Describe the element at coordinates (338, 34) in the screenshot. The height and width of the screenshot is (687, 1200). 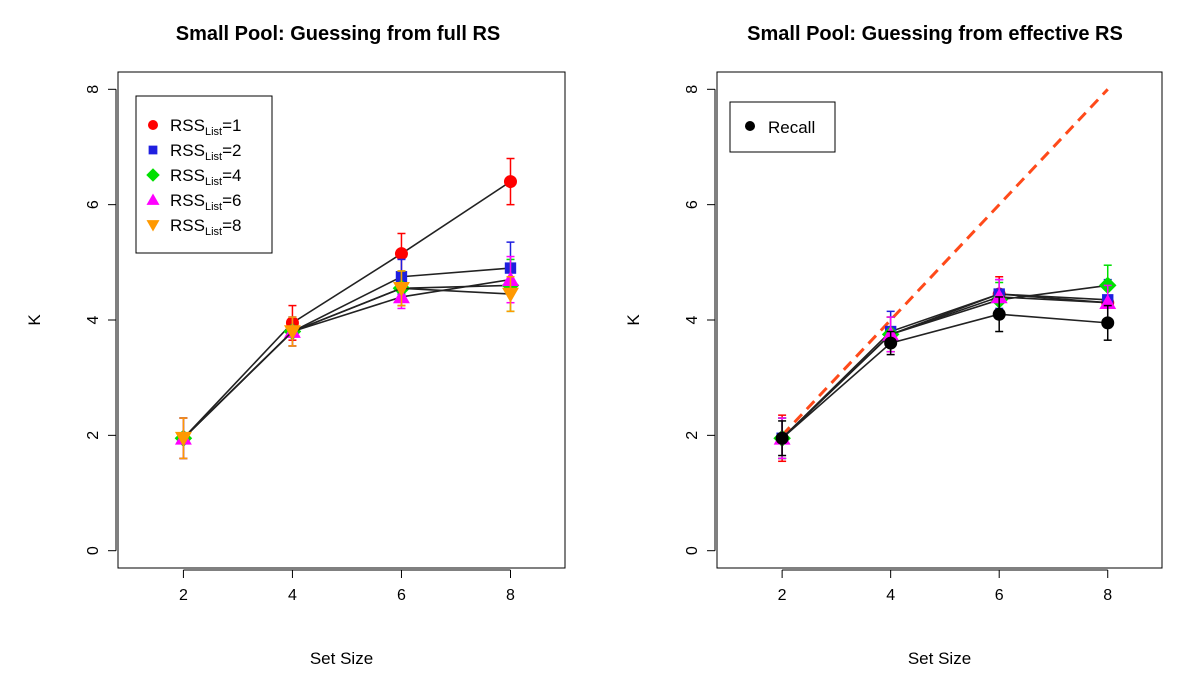
I see `chart-title: Small Pool: Guessing from full RS` at that location.